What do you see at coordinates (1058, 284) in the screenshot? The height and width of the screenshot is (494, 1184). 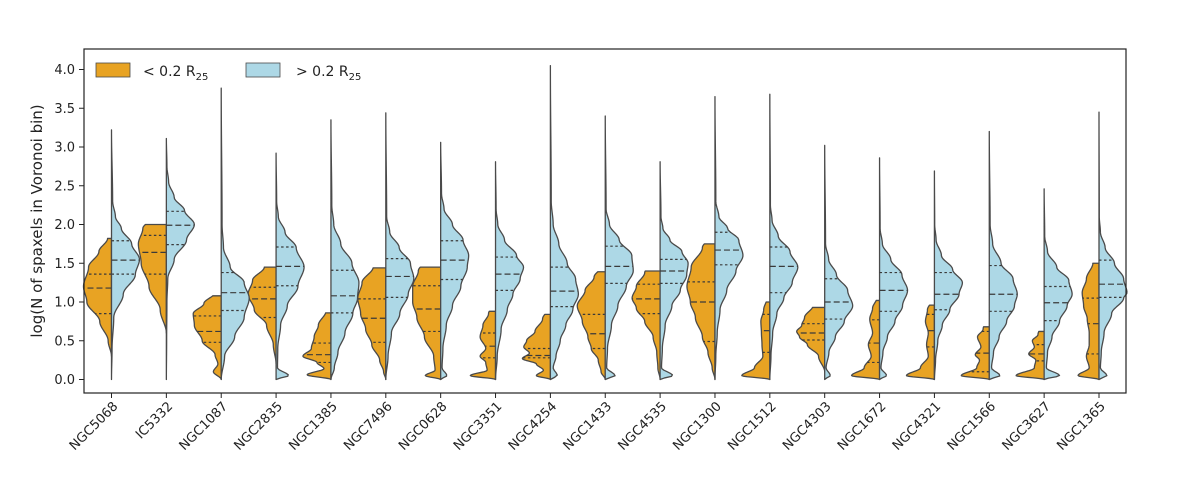 I see `violin-outer-ngc3627` at bounding box center [1058, 284].